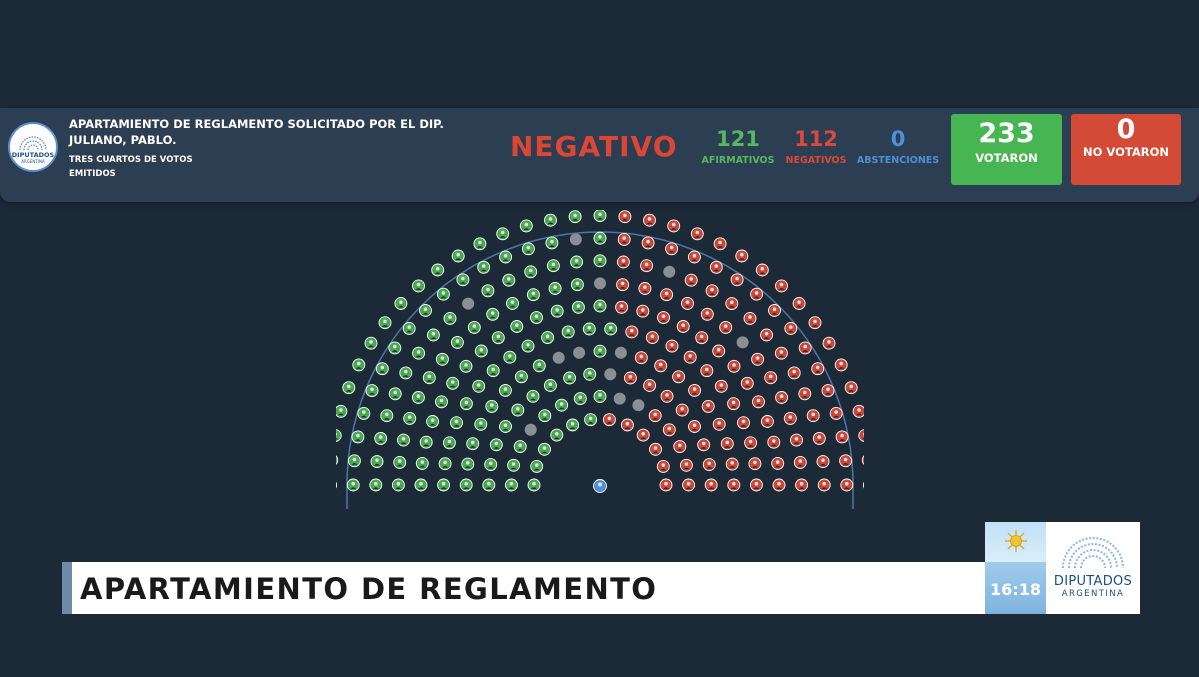 The width and height of the screenshot is (1199, 677). What do you see at coordinates (1016, 541) in the screenshot?
I see `sun-of-may-icon` at bounding box center [1016, 541].